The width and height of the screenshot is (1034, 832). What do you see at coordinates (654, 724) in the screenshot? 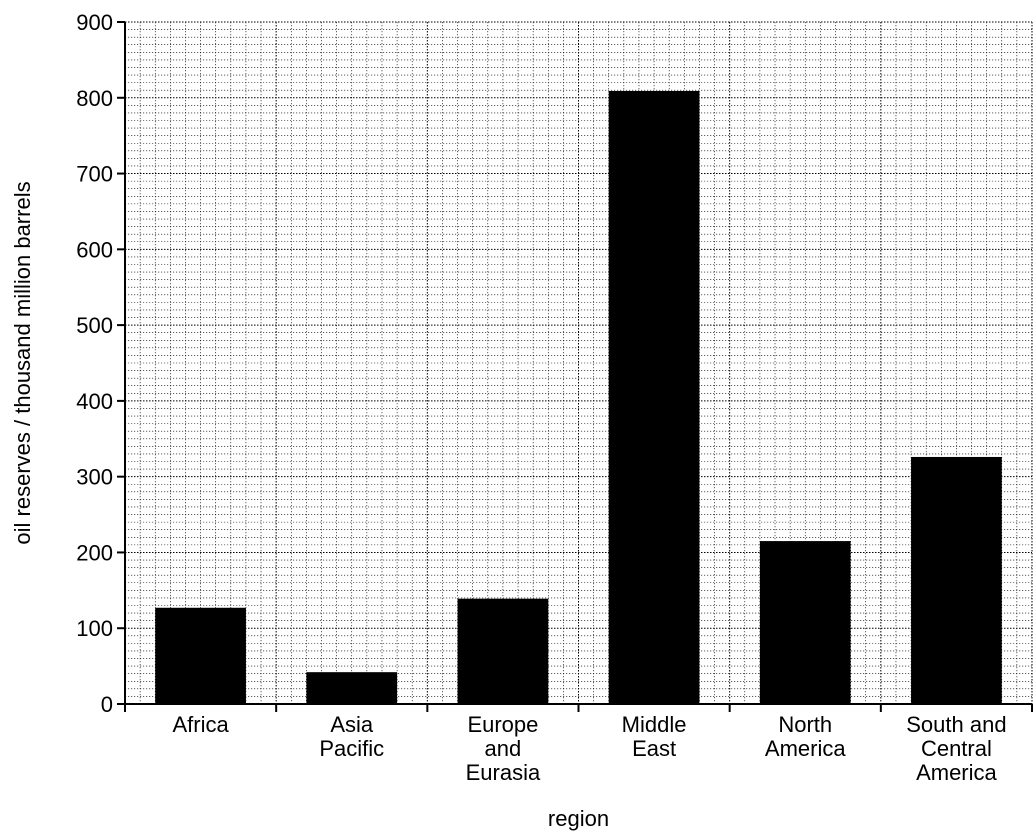
I see `x-category-label: Middle` at bounding box center [654, 724].